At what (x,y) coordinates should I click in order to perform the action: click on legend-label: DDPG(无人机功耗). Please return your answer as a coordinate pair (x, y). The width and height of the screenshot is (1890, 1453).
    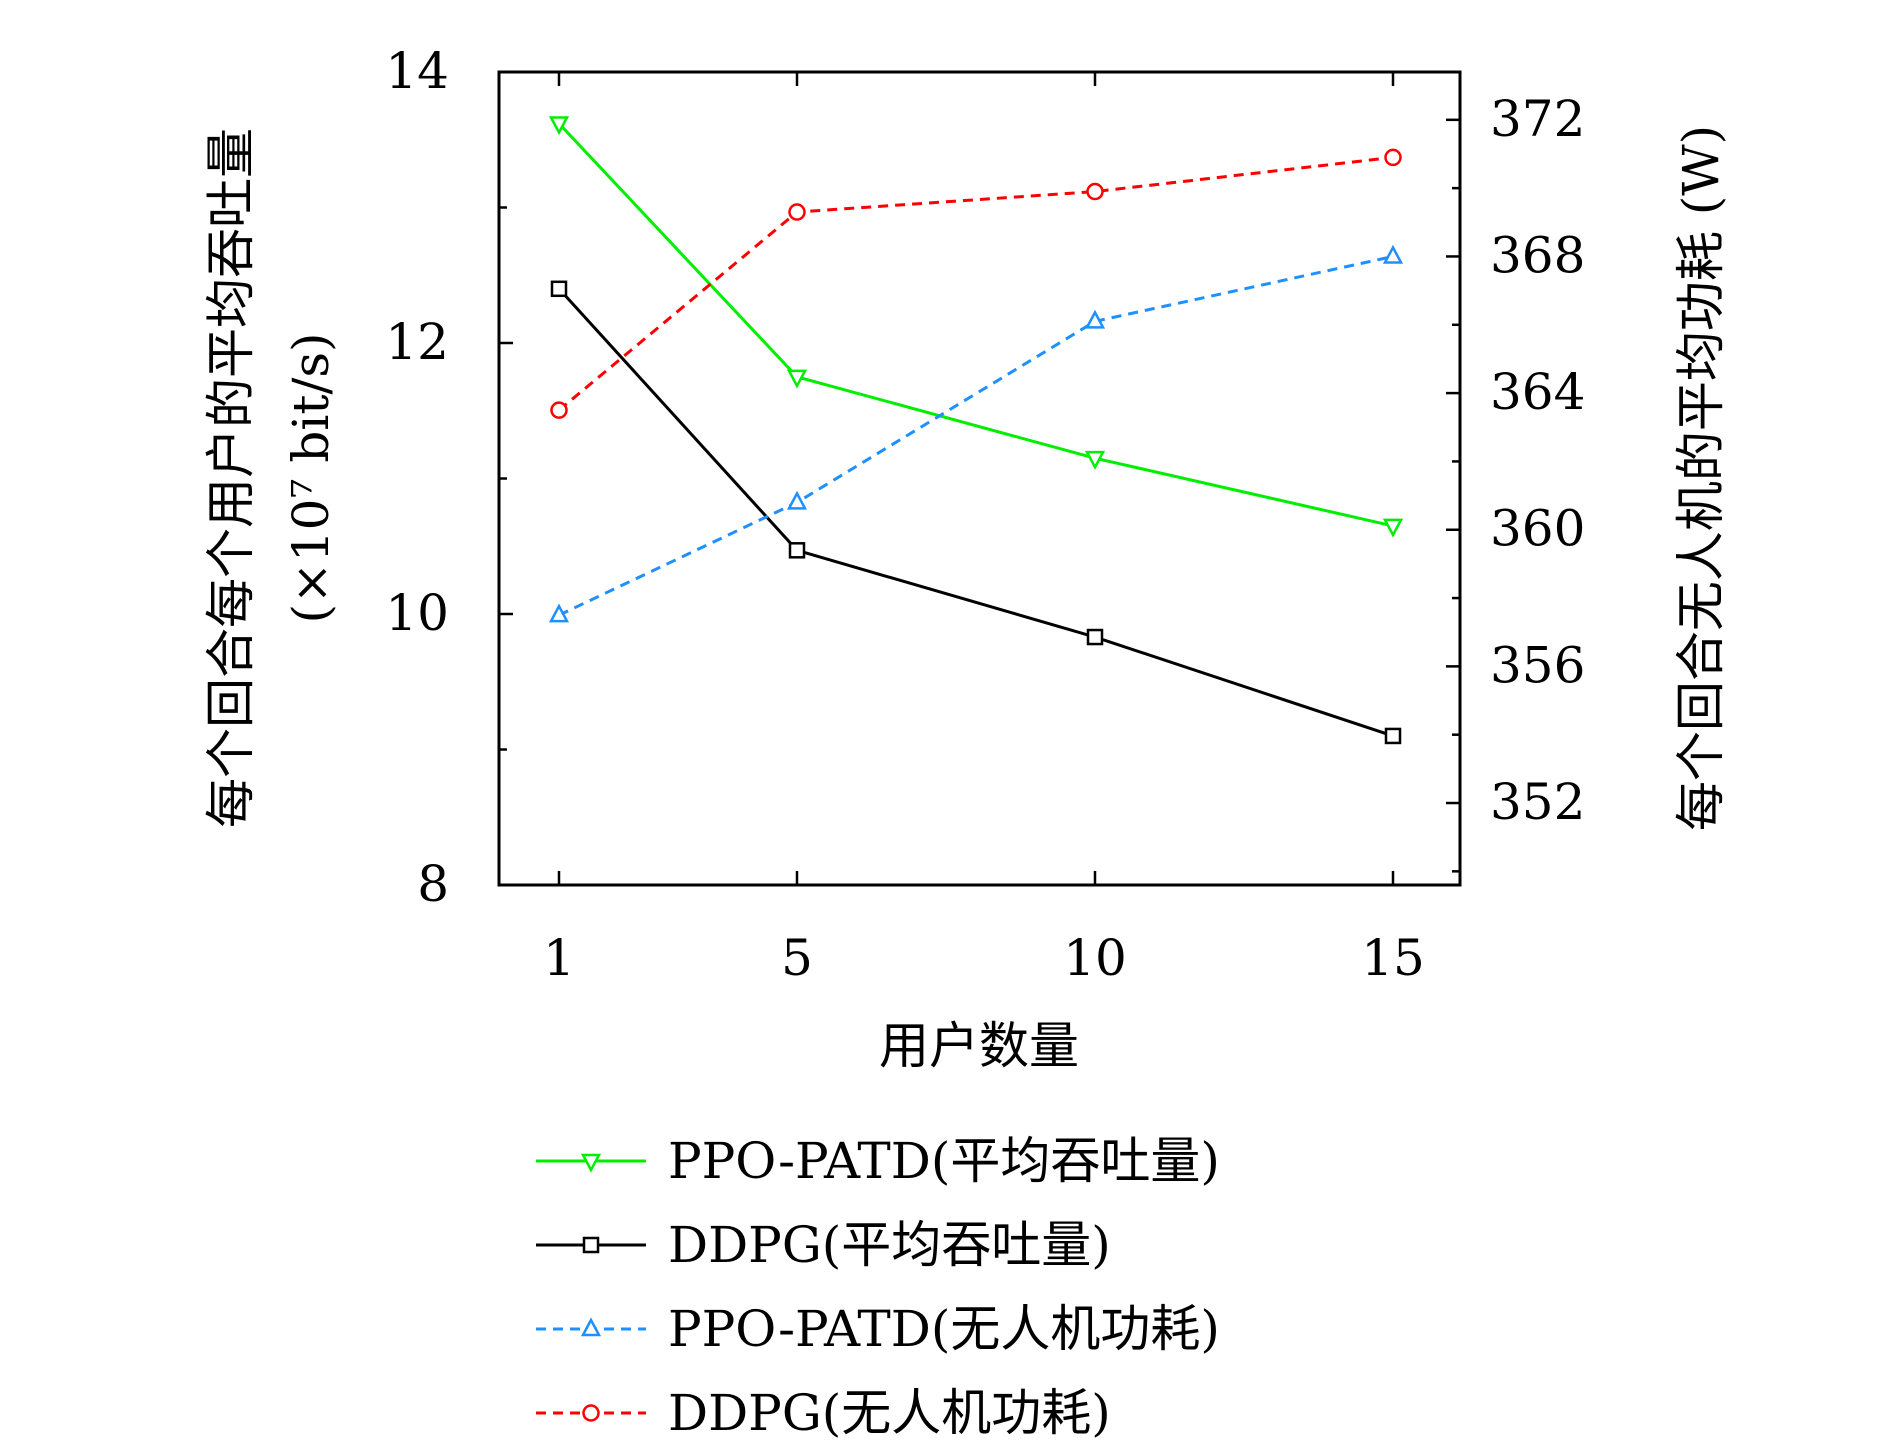
    Looking at the image, I should click on (889, 1413).